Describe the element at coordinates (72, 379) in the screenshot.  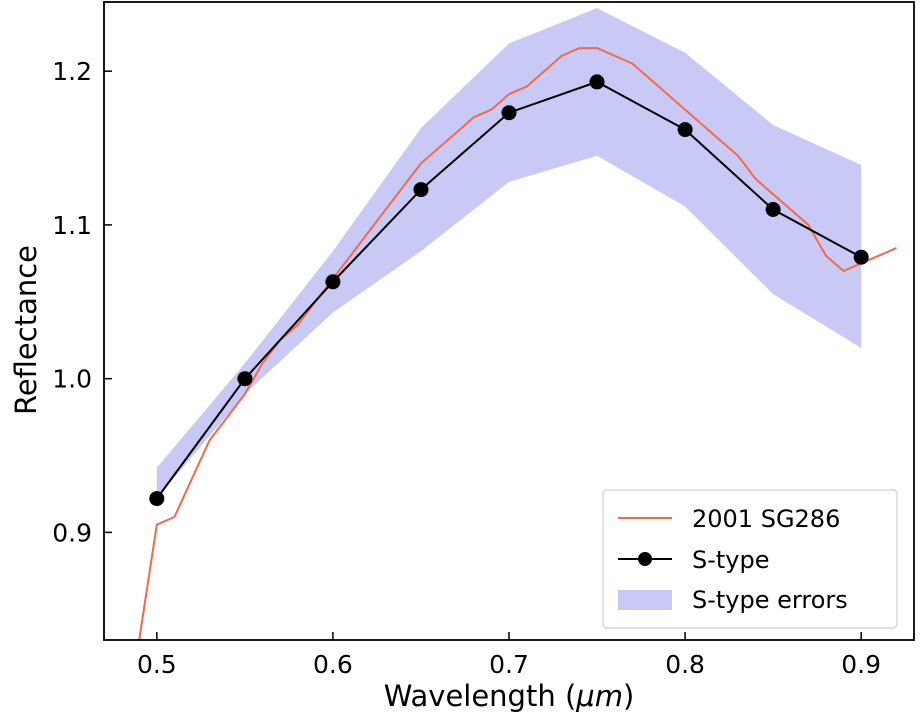
I see `y-tick-label: 1.0` at that location.